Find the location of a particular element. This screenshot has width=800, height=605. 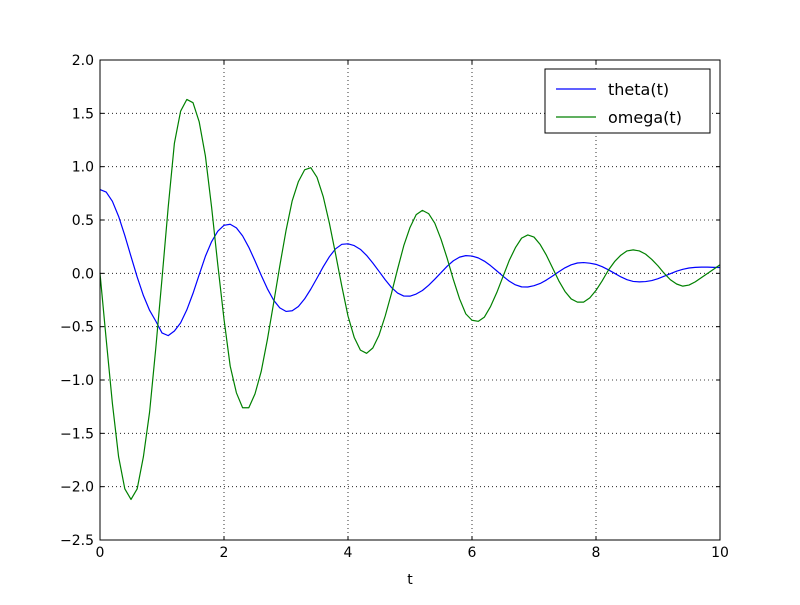

y-tick-label: 2.0 is located at coordinates (83, 61).